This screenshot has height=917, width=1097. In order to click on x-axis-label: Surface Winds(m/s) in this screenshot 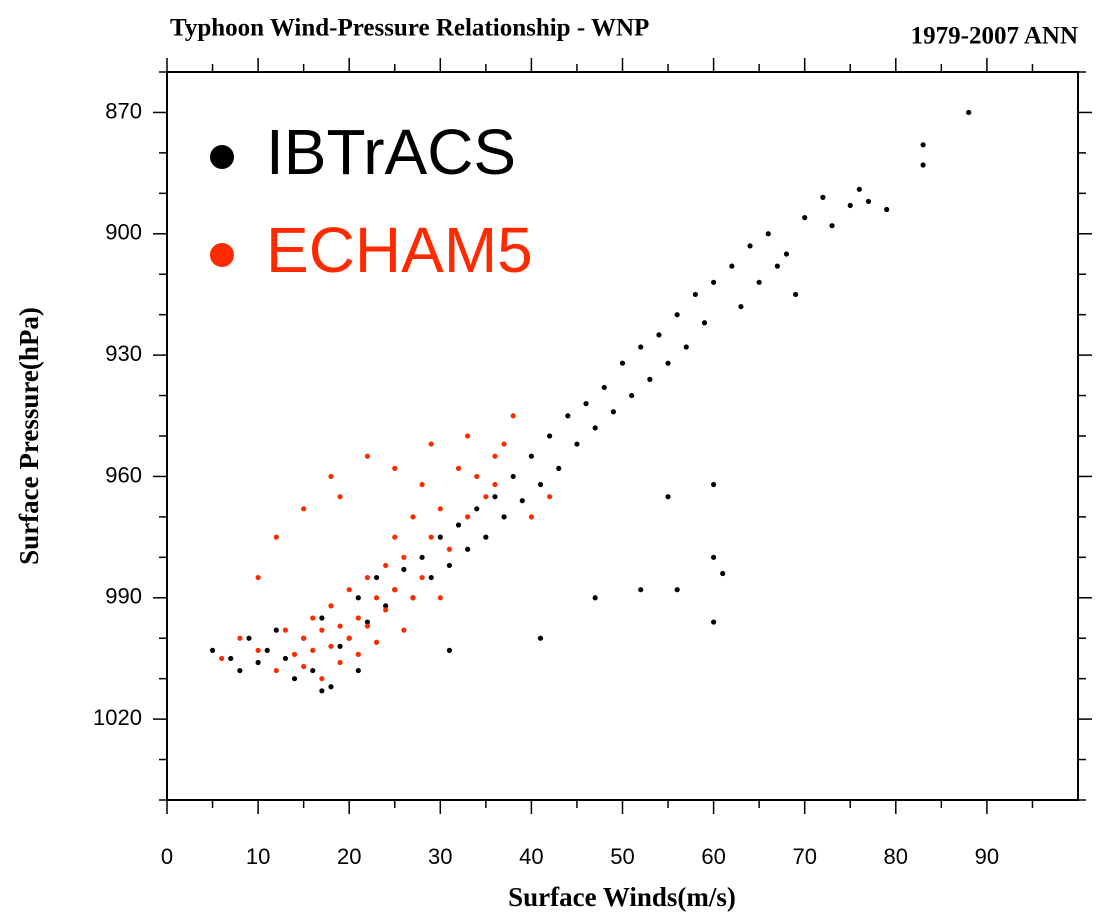, I will do `click(622, 897)`.